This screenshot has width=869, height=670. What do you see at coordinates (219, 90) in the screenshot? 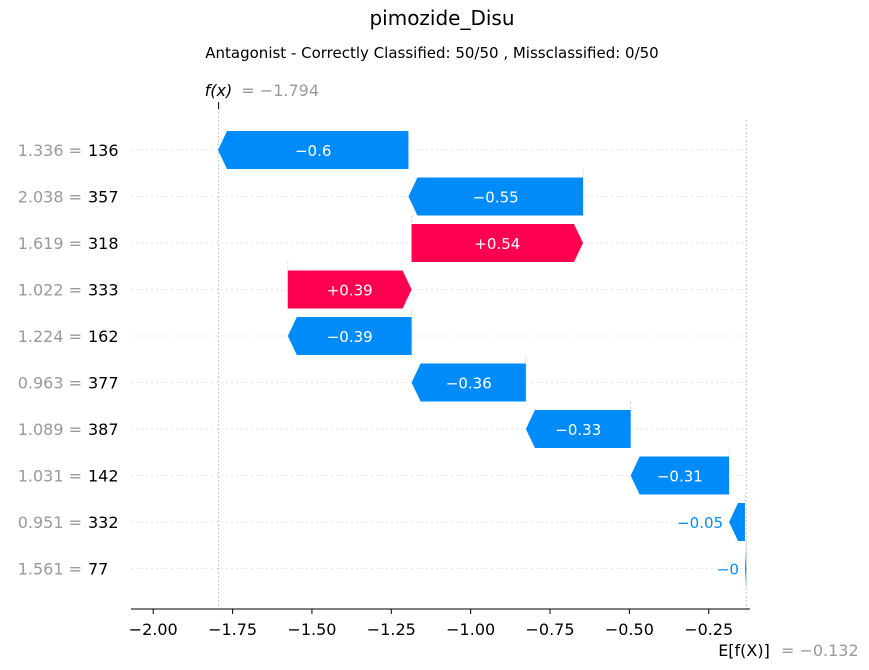
I see `fx-label: f(x)` at bounding box center [219, 90].